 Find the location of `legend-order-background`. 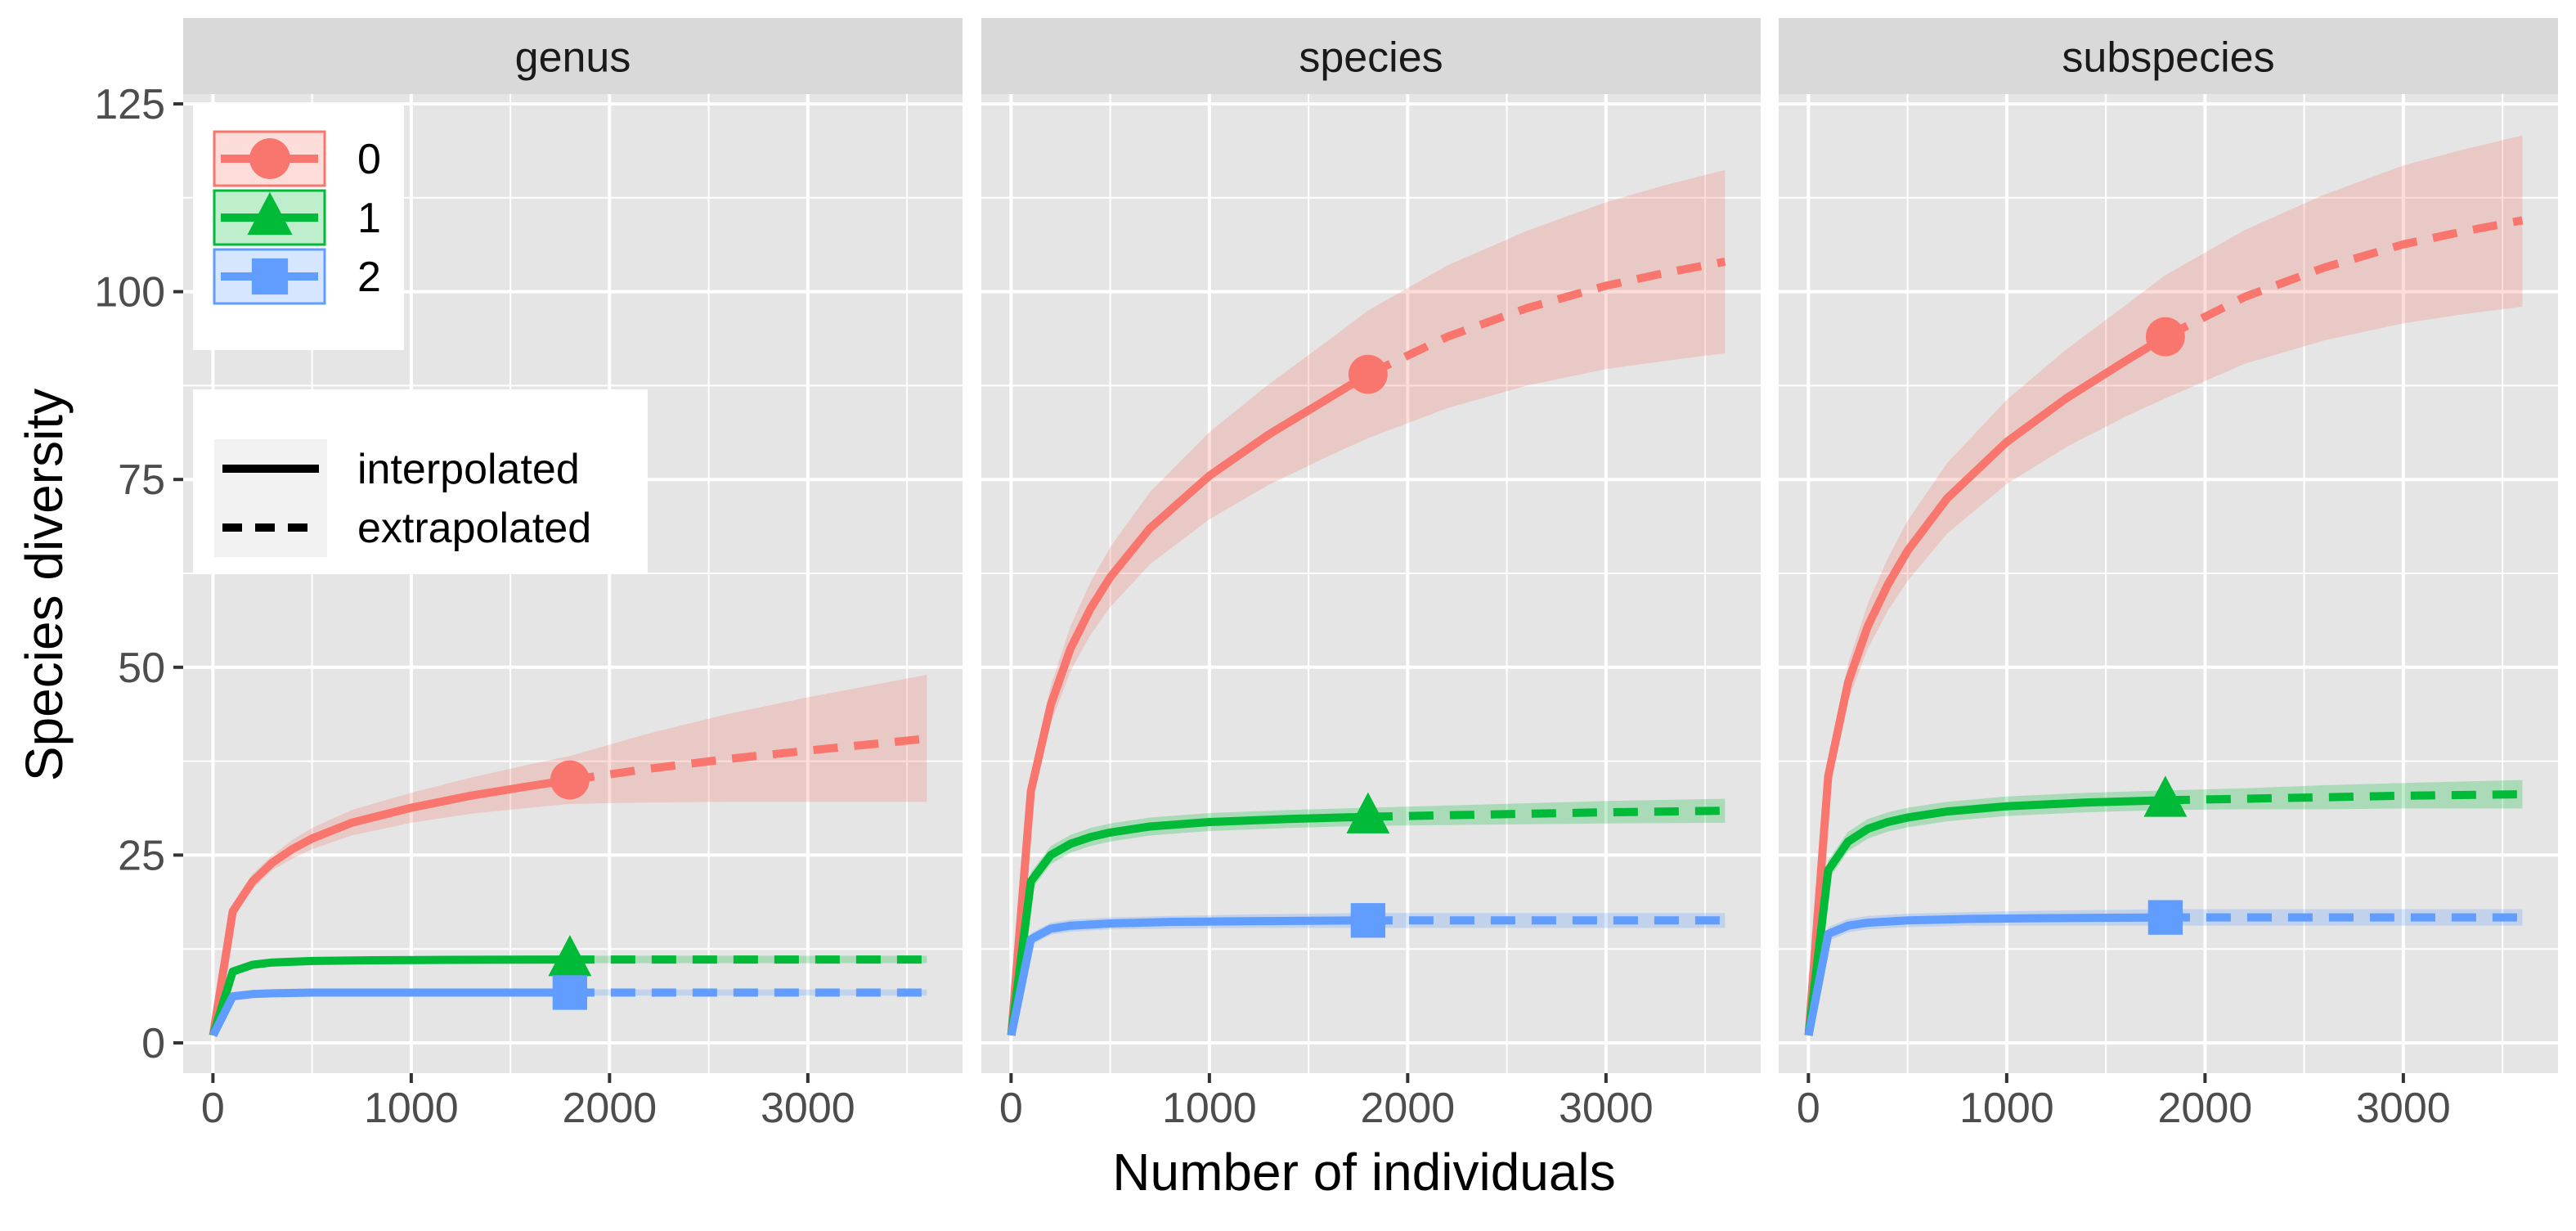

legend-order-background is located at coordinates (298, 227).